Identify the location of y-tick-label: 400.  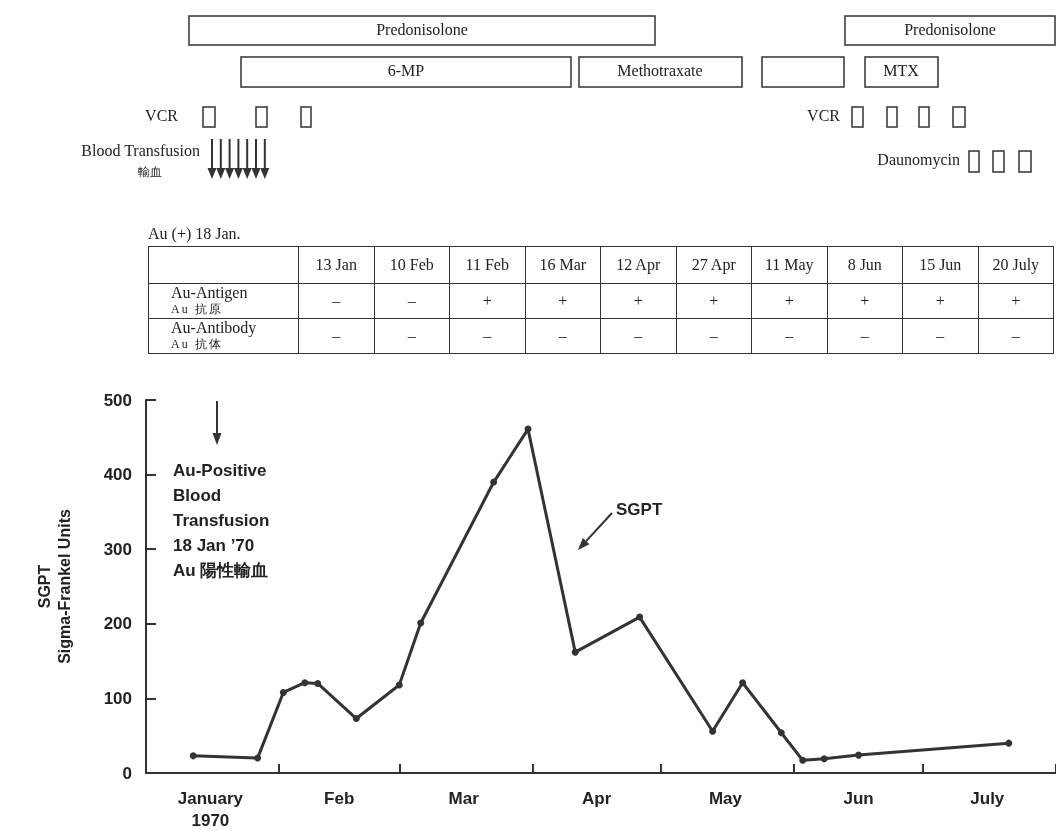
(117, 475).